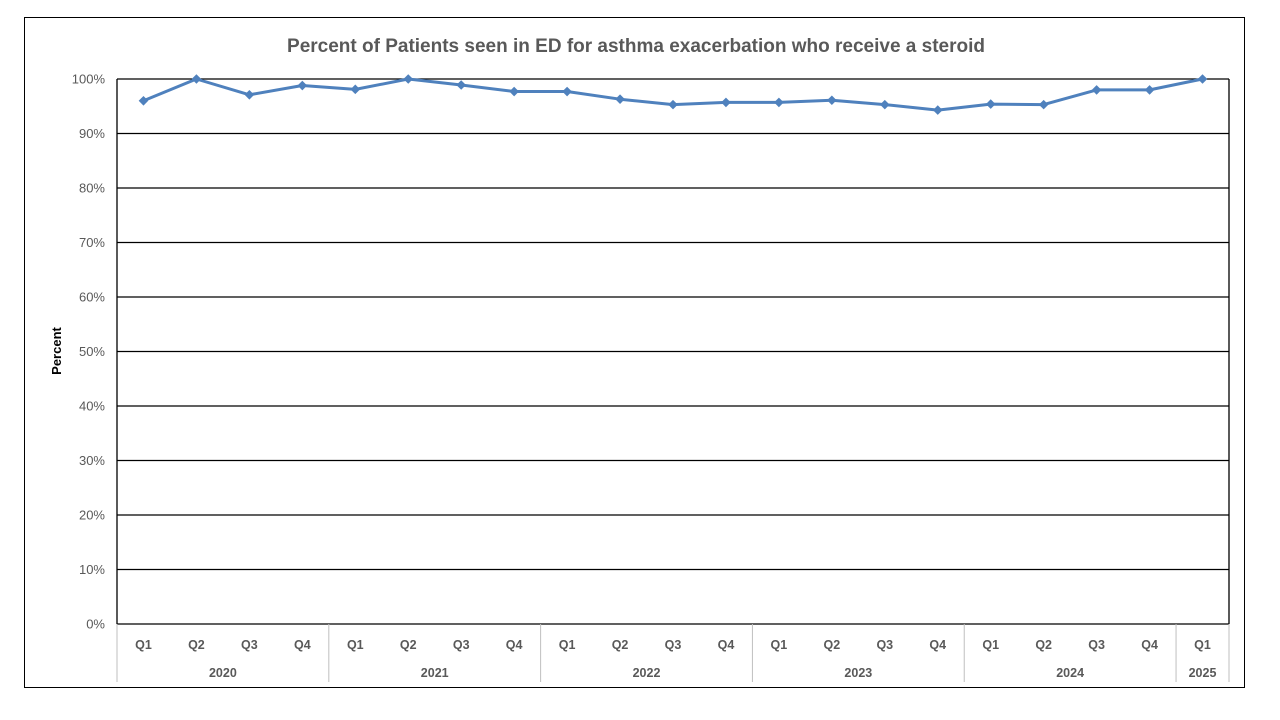  Describe the element at coordinates (92, 406) in the screenshot. I see `y-tick-label: 40%` at that location.